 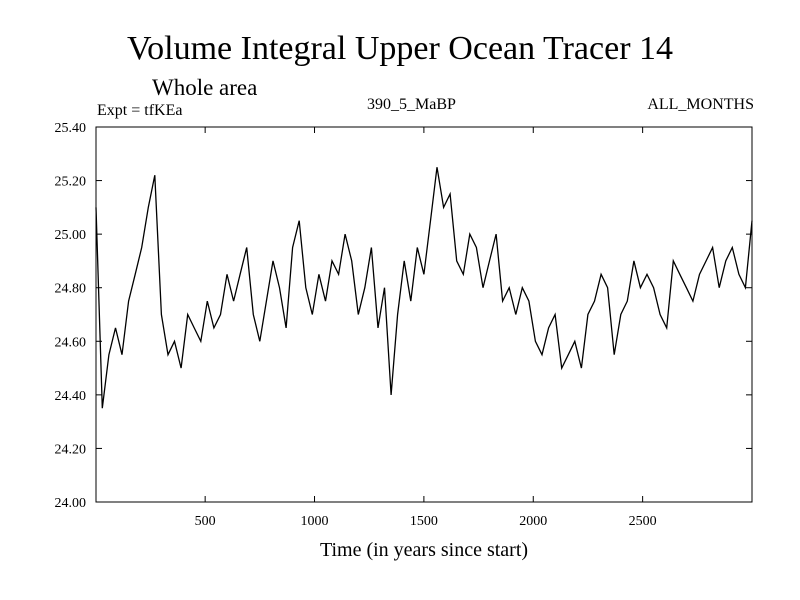 What do you see at coordinates (700, 104) in the screenshot?
I see `months-label: ALL_MONTHS` at bounding box center [700, 104].